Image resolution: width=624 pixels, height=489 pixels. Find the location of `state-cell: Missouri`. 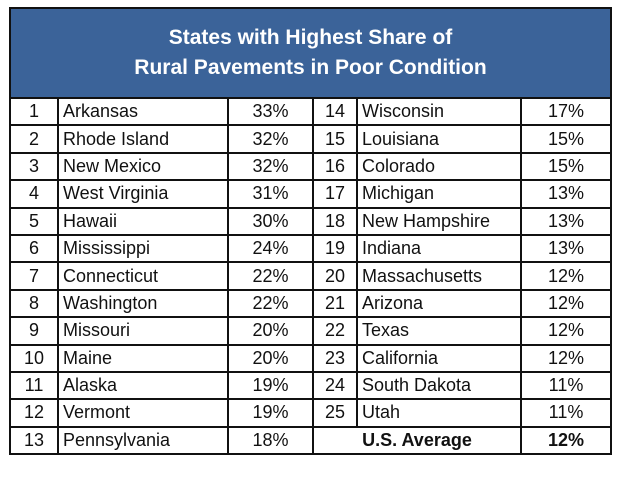

state-cell: Missouri is located at coordinates (143, 331).